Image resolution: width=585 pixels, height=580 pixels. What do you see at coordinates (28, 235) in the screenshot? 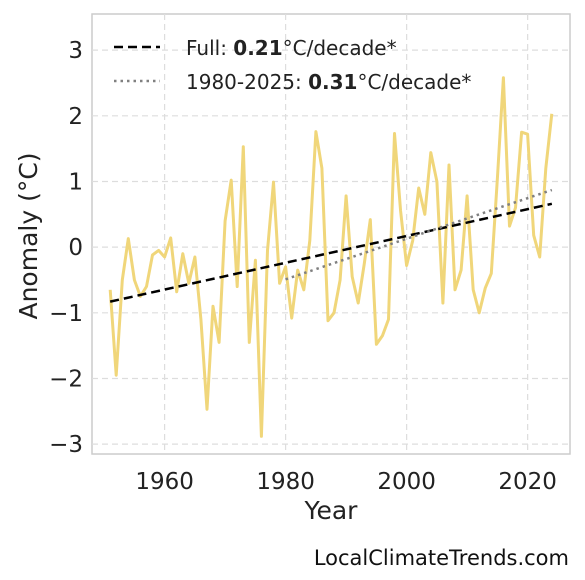
I see `y-axis-title: Anomaly (°C)` at bounding box center [28, 235].